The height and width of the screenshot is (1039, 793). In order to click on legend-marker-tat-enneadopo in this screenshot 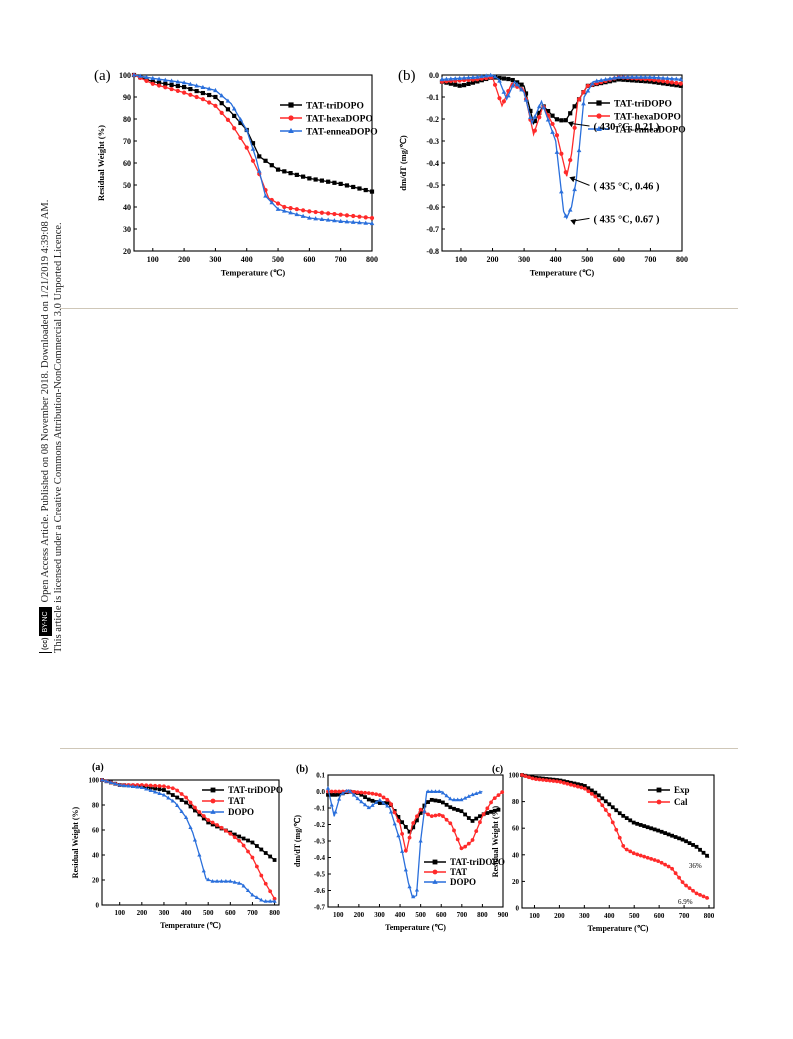, I will do `click(291, 130)`.